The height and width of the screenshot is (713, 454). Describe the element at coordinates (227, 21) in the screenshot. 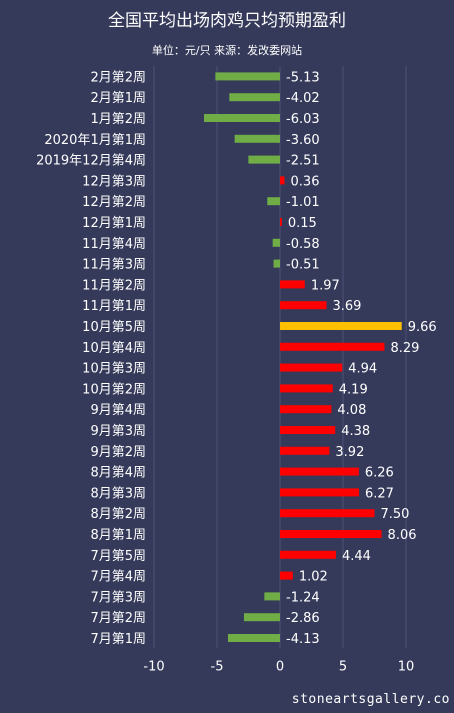

I see `chart-title: 全国平均出场肉鸡只均预期盈利` at that location.